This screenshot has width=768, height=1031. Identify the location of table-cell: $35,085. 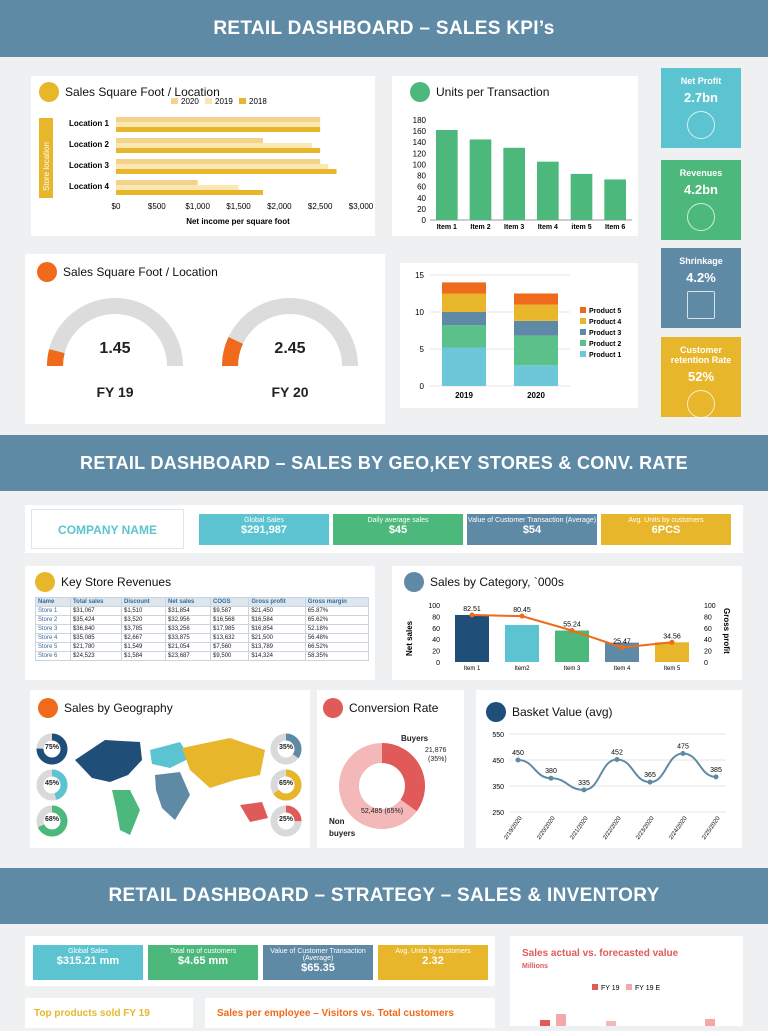
(96, 638).